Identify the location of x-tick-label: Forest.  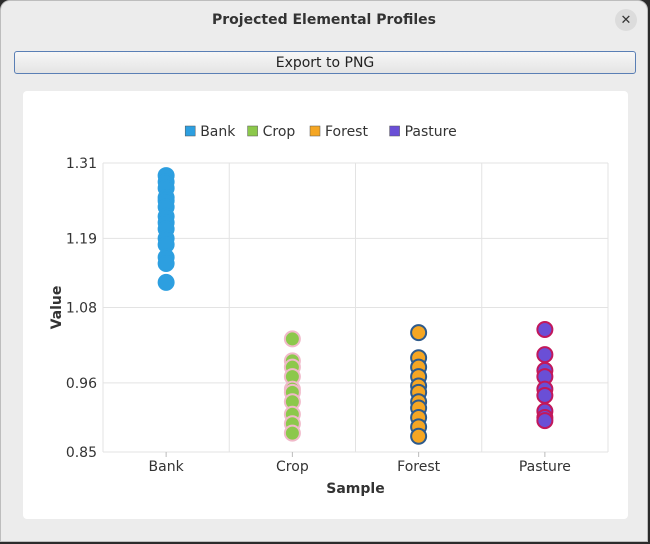
(418, 467).